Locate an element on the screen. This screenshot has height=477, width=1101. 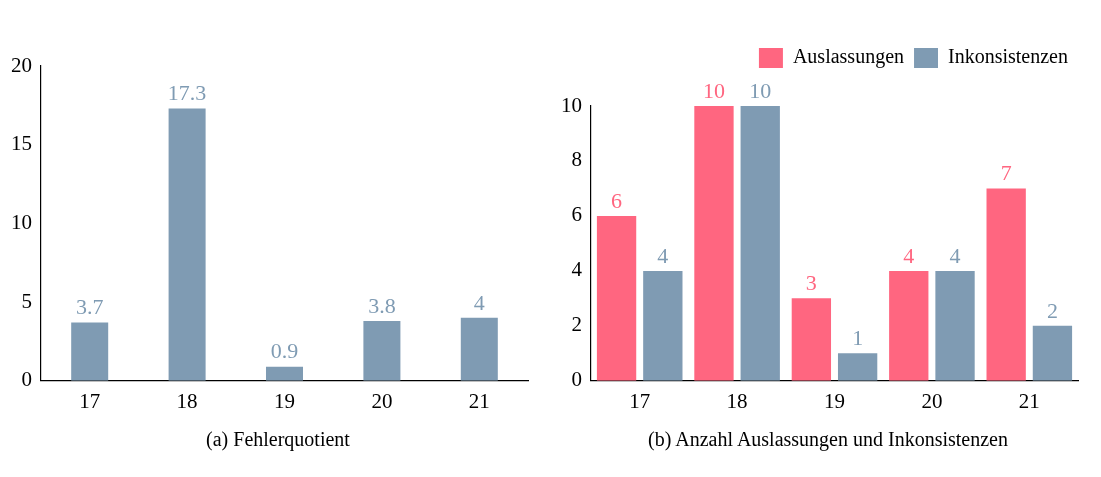
data-label: 2 is located at coordinates (1052, 310).